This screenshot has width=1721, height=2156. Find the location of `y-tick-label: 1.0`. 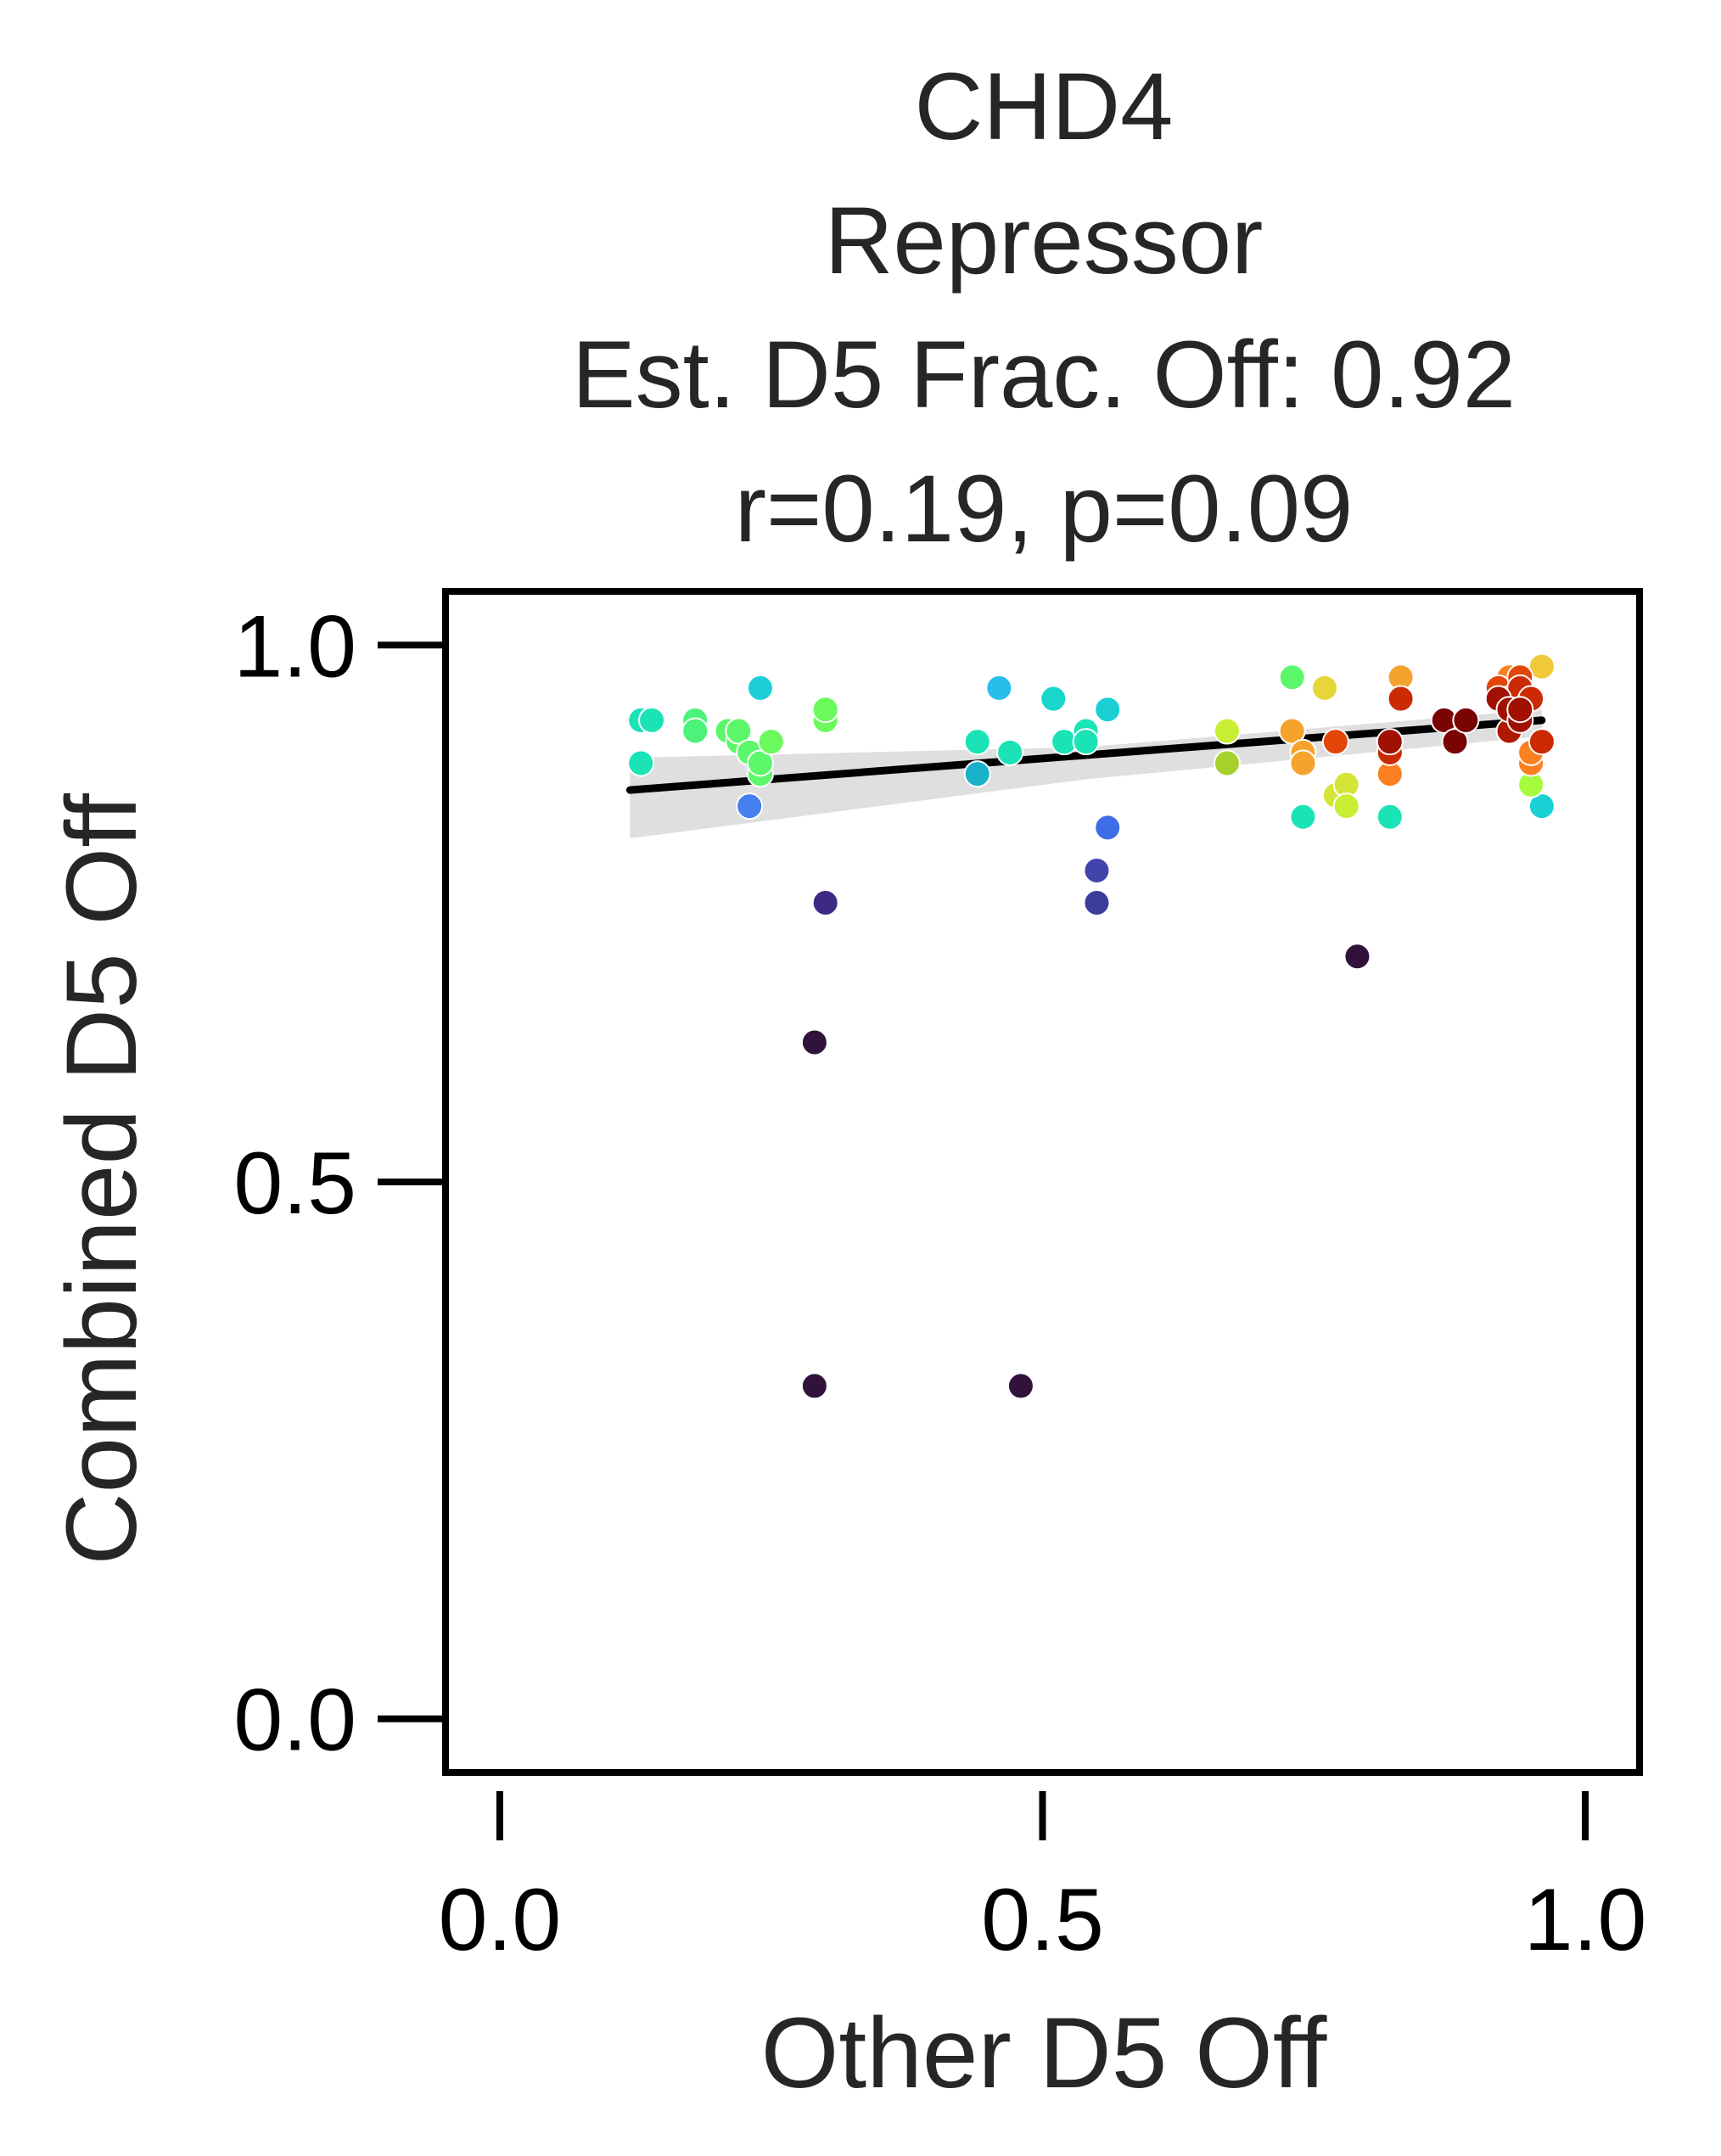

y-tick-label: 1.0 is located at coordinates (294, 646).